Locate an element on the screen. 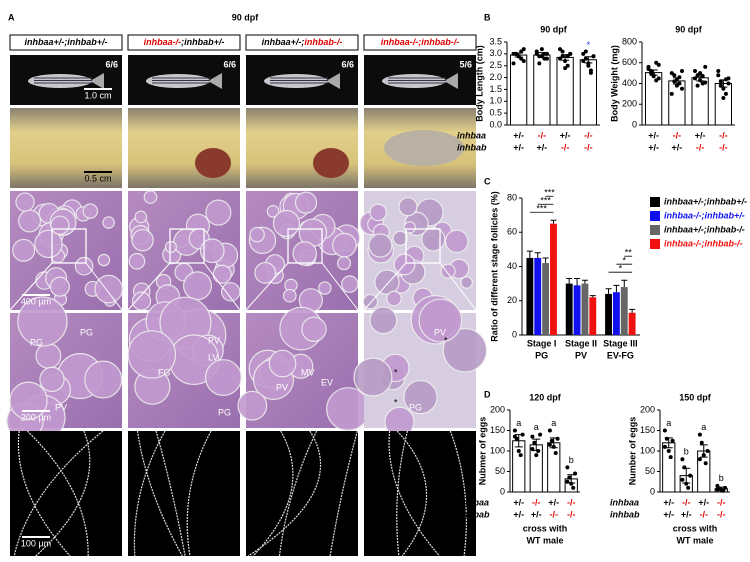 The height and width of the screenshot is (562, 750). x-axis-label: cross with is located at coordinates (695, 528).